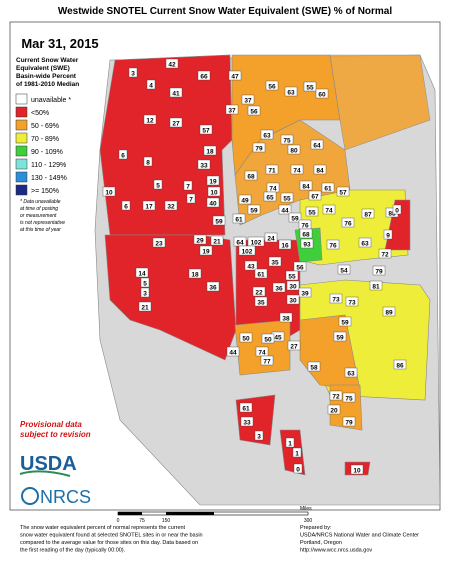 This screenshot has width=450, height=587. Describe the element at coordinates (213, 204) in the screenshot. I see `basin-label: 40` at that location.